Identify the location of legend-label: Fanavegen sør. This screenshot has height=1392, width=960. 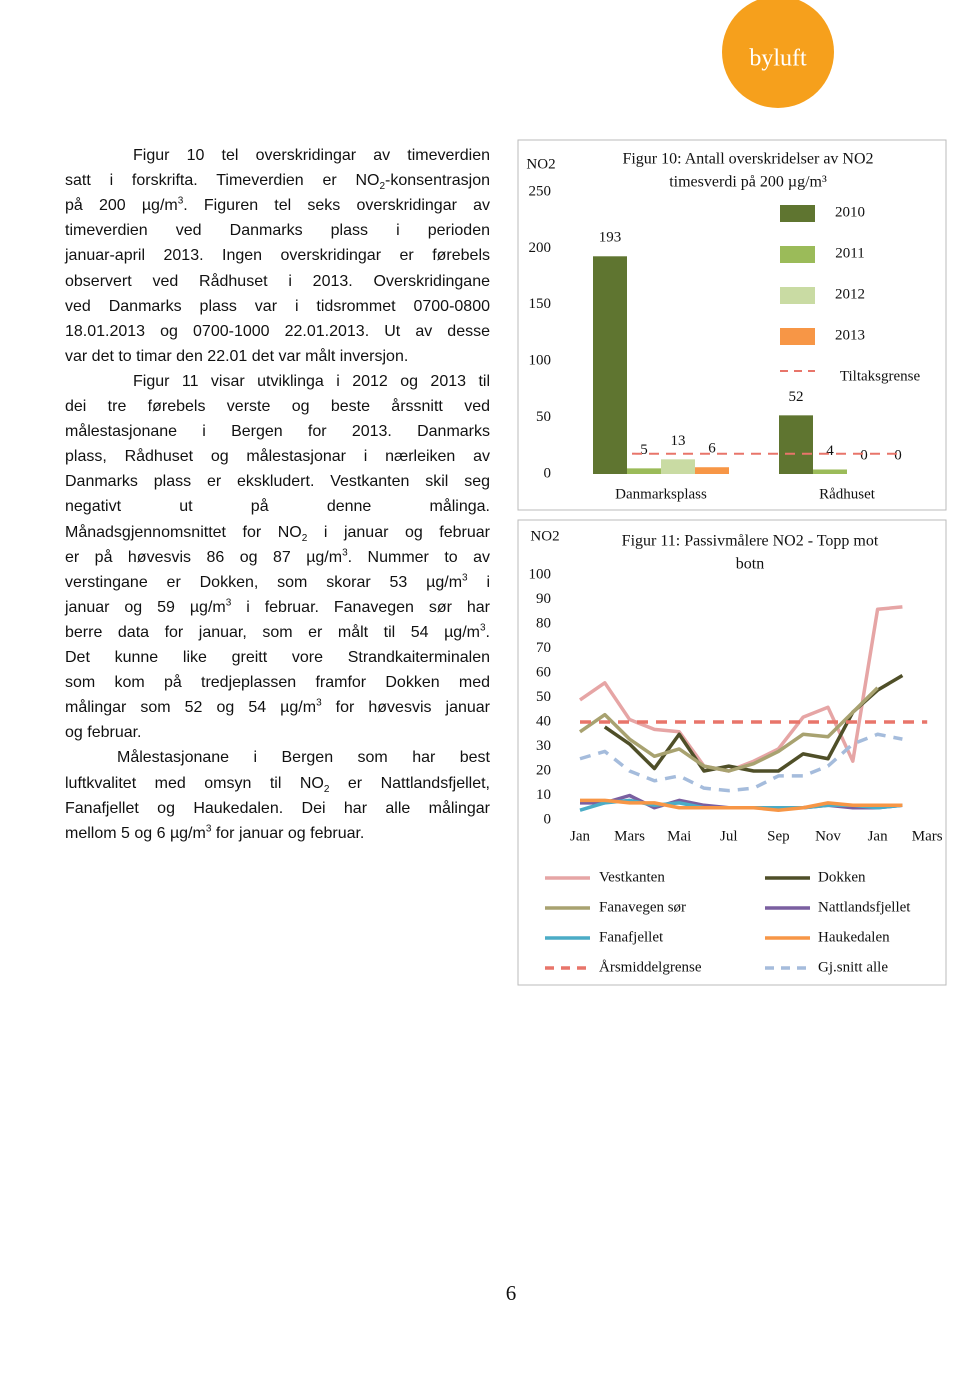
(642, 907).